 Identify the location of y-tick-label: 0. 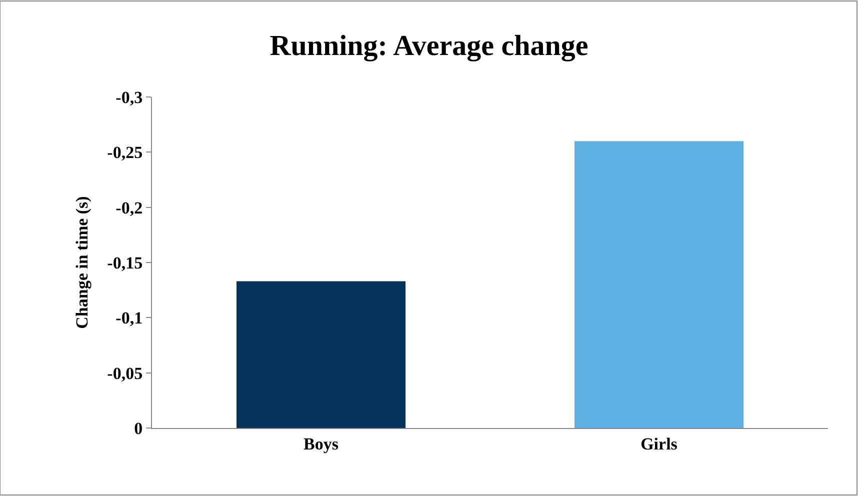
(138, 428).